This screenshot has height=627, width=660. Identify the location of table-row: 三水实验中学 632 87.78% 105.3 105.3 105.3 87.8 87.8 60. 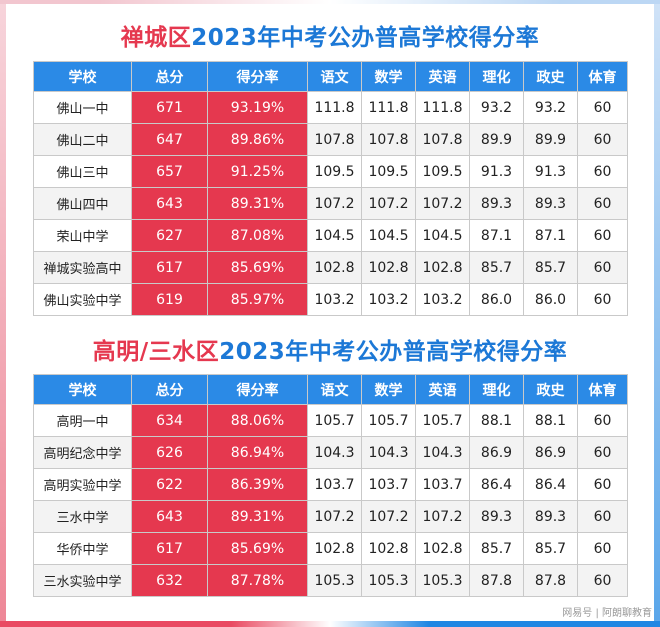
(330, 580).